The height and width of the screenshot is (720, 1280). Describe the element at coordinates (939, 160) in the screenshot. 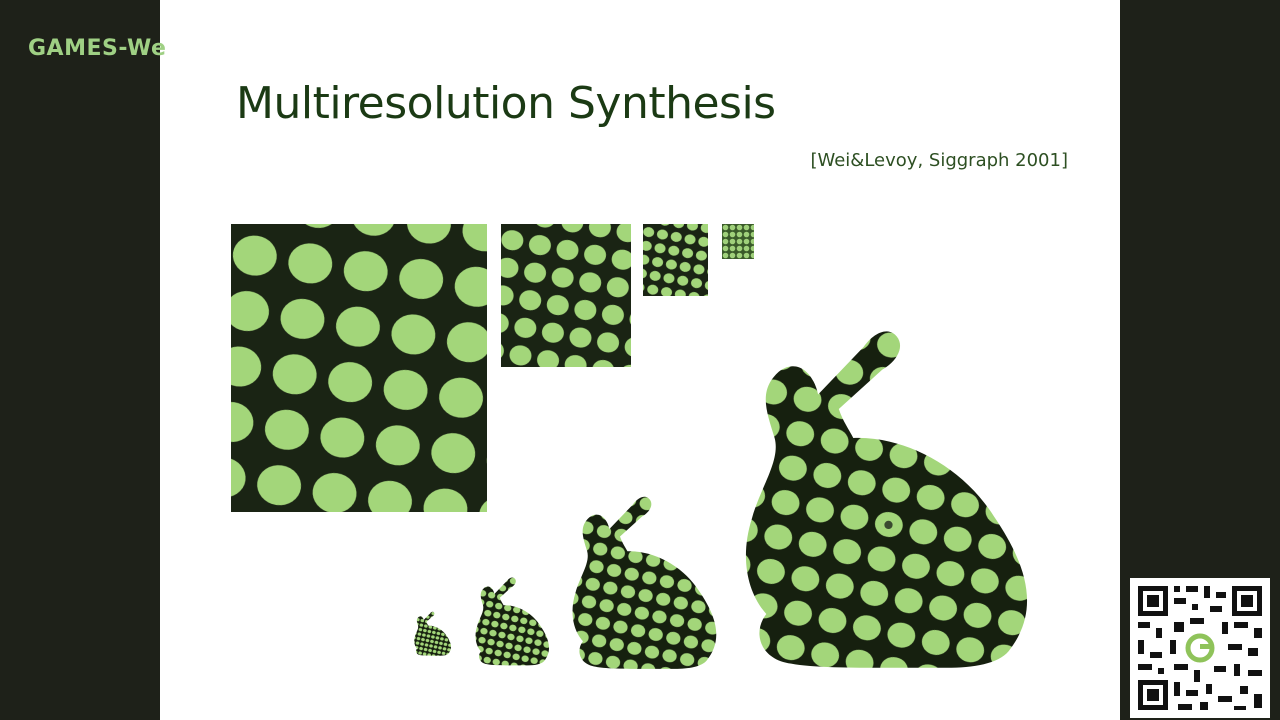

I see `citation: [Wei&Levoy, Siggraph 2001]` at that location.